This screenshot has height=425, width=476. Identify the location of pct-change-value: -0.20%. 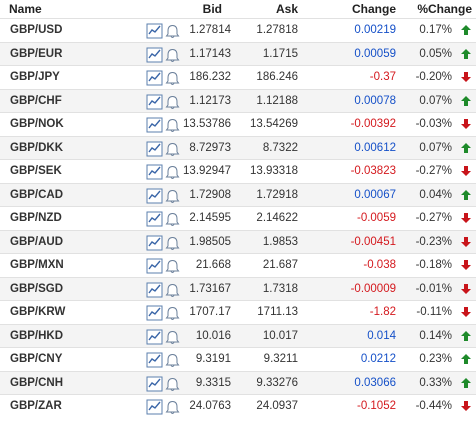
(433, 77).